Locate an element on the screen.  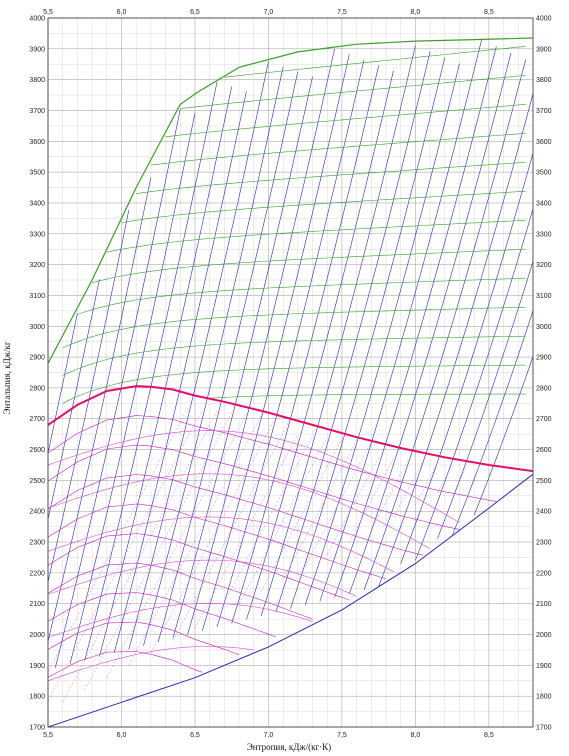
y-tick-label-left: 1700 is located at coordinates (37, 728).